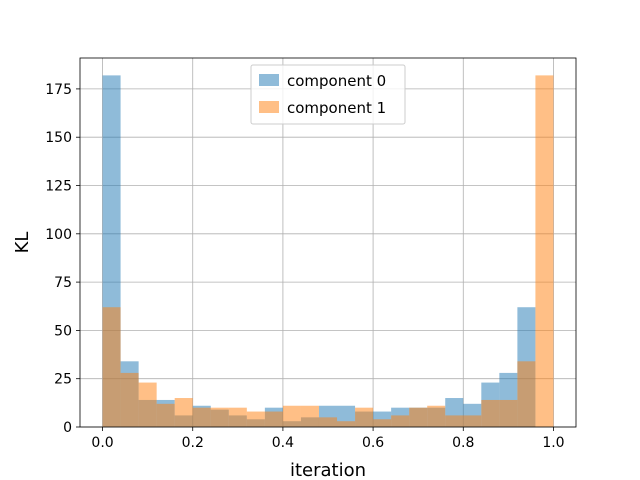 Image resolution: width=640 pixels, height=480 pixels. Describe the element at coordinates (63, 331) in the screenshot. I see `y-tick-label: 50` at that location.